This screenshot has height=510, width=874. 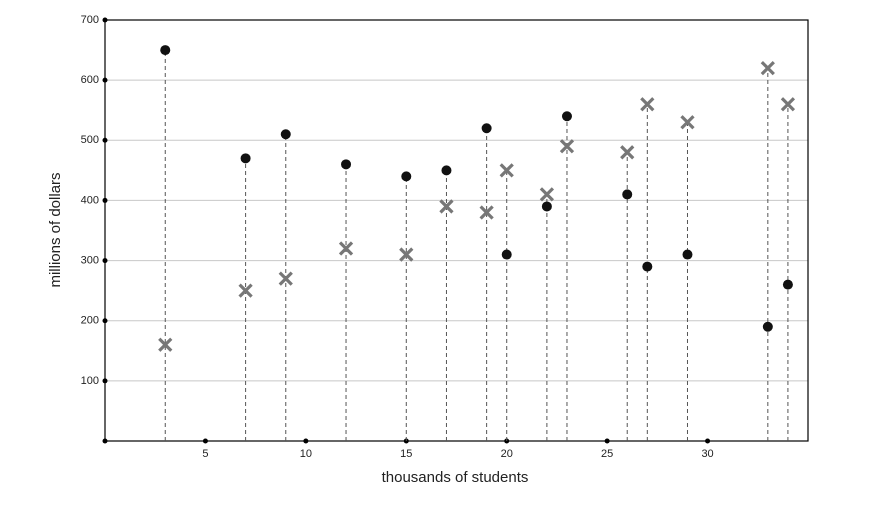 What do you see at coordinates (406, 454) in the screenshot?
I see `x-tick-label: 15` at bounding box center [406, 454].